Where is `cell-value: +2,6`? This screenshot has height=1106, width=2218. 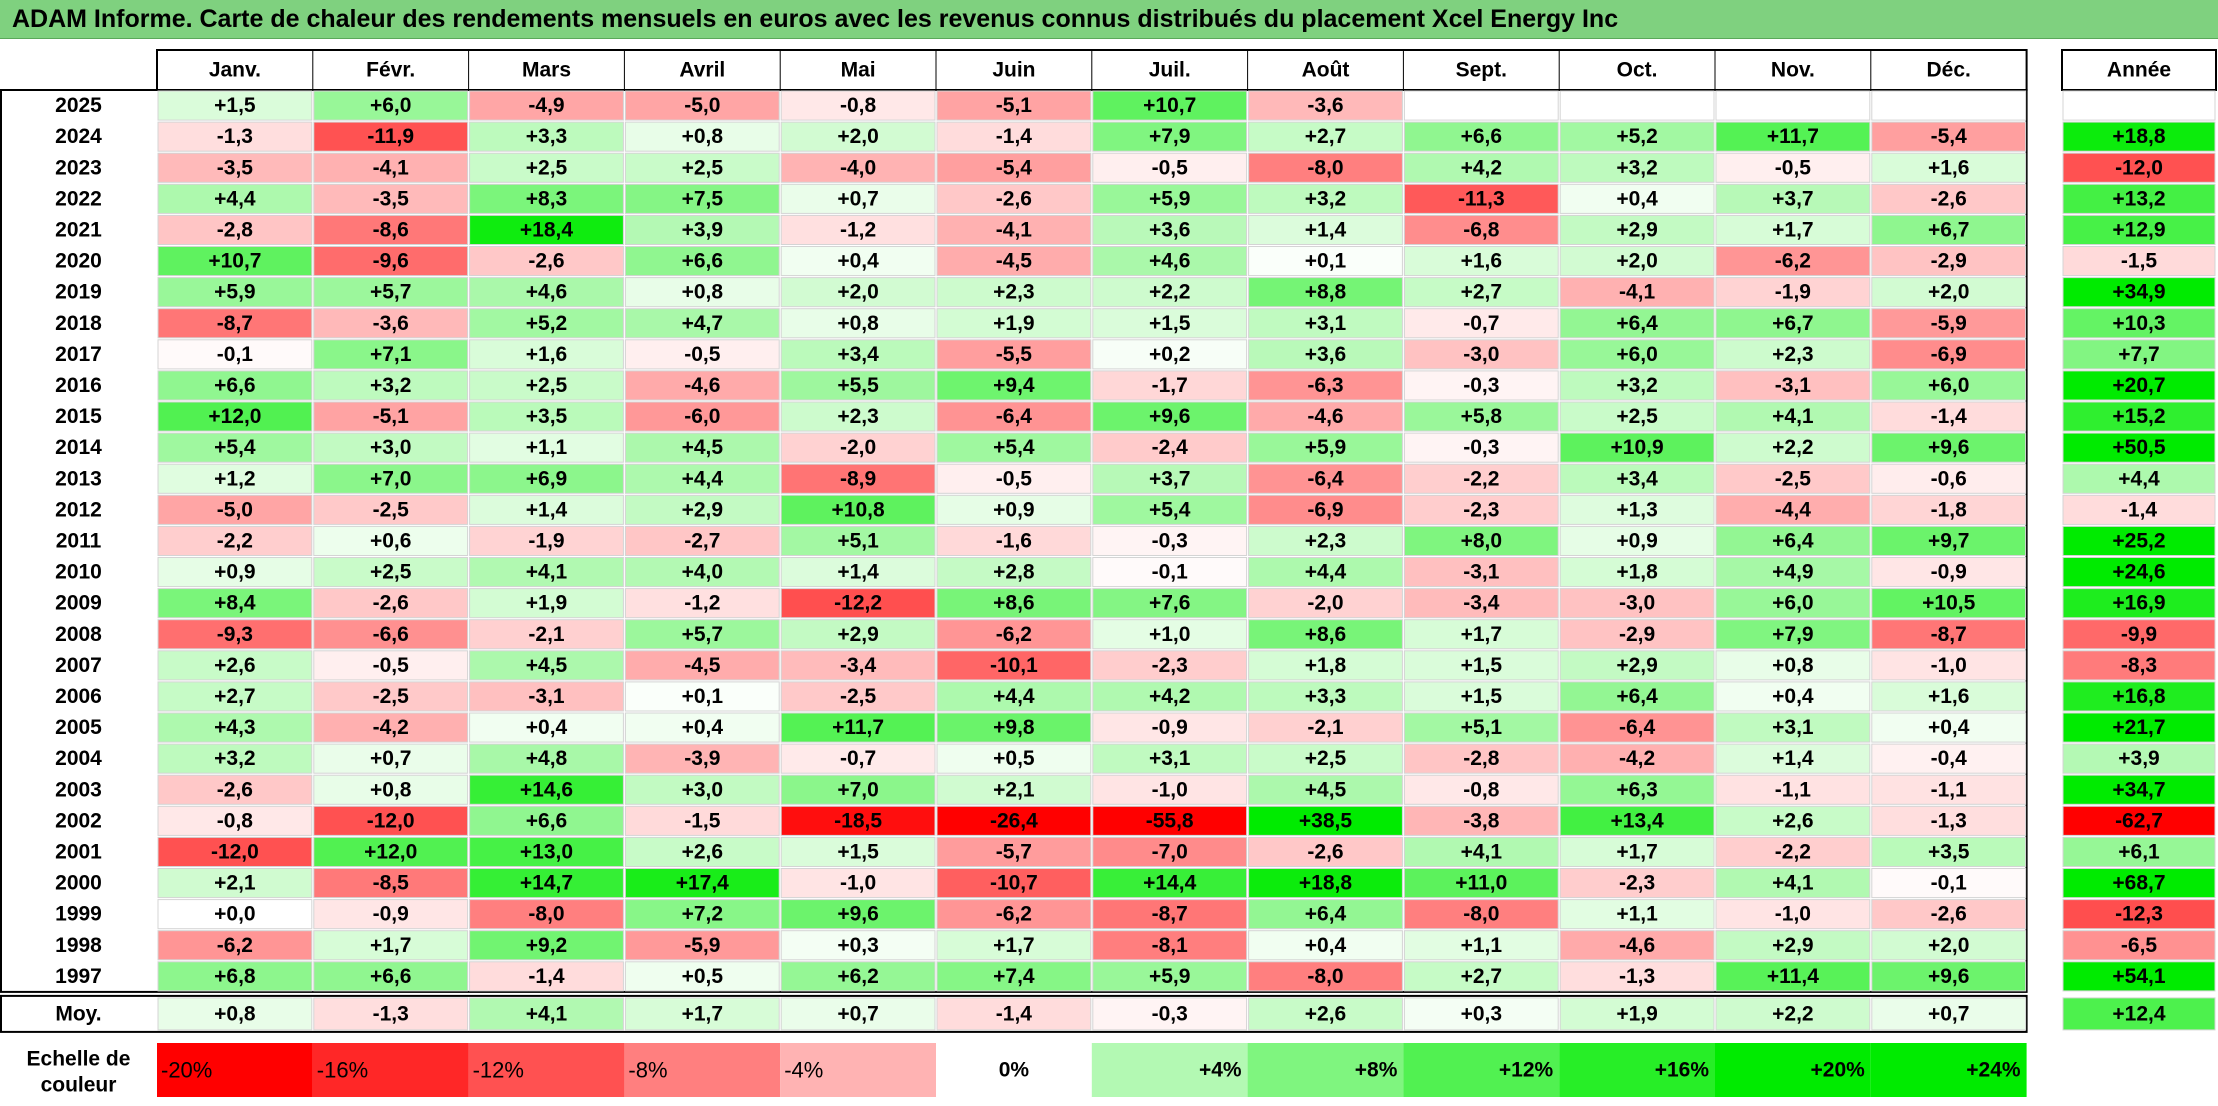 cell-value: +2,6 is located at coordinates (234, 665).